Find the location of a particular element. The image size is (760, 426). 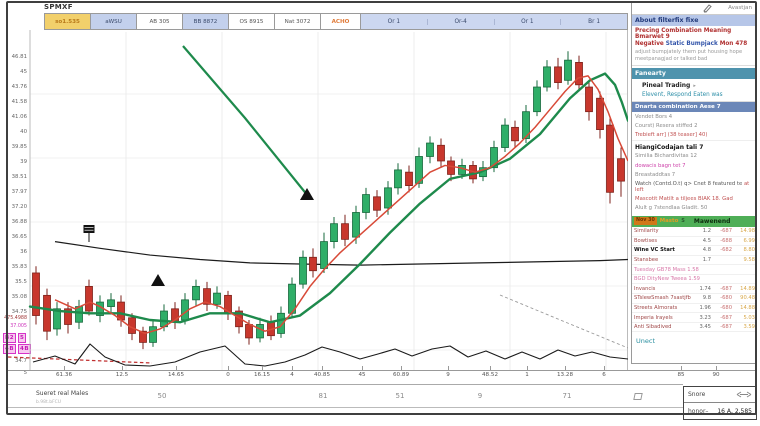

row-value-1: 1.2 is located at coordinates (706, 231).